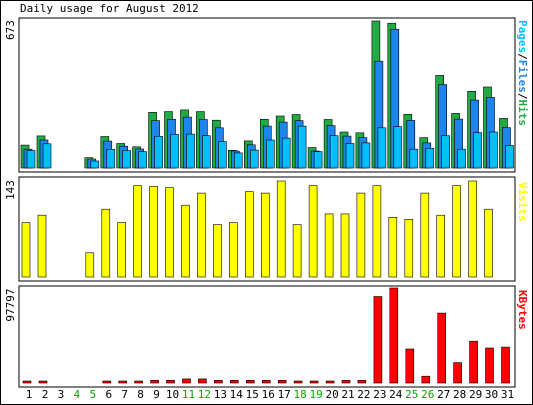 The image size is (533, 405). I want to click on legend-usage: Pages/Files/Hits, so click(522, 73).